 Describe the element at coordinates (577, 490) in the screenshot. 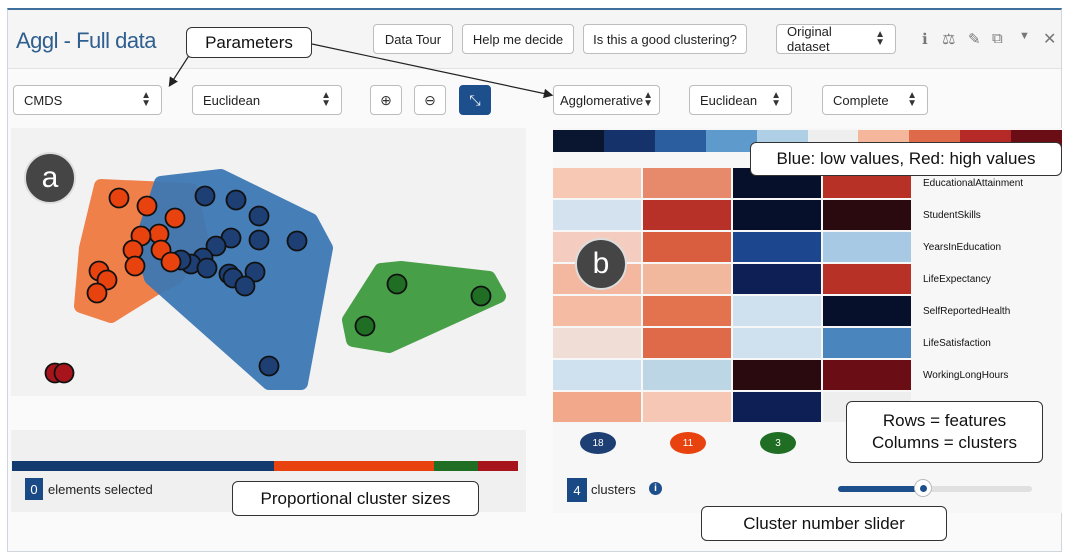

I see `cluster-count-badge: 4` at that location.